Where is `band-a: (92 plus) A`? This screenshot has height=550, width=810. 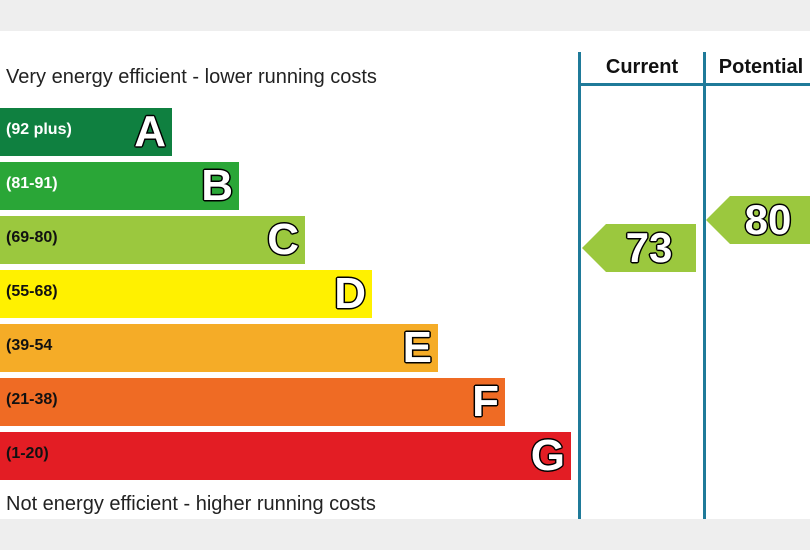 band-a: (92 plus) A is located at coordinates (86, 132).